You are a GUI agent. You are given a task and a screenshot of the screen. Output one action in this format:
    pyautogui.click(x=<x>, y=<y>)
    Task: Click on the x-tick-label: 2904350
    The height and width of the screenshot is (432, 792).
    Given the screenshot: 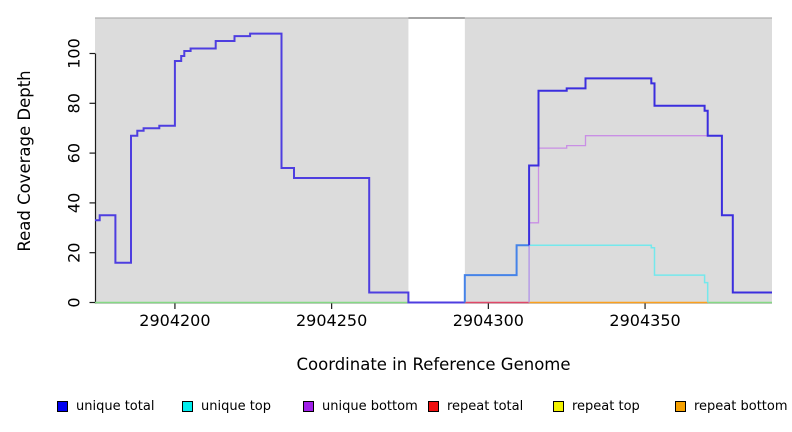 What is the action you would take?
    pyautogui.click(x=644, y=320)
    